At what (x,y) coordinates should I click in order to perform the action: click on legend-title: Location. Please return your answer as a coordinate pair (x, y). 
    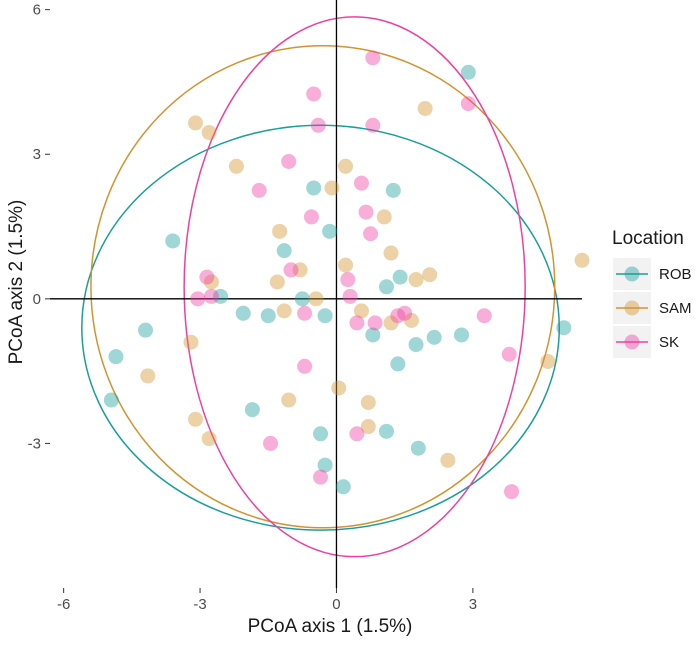
    Looking at the image, I should click on (648, 238).